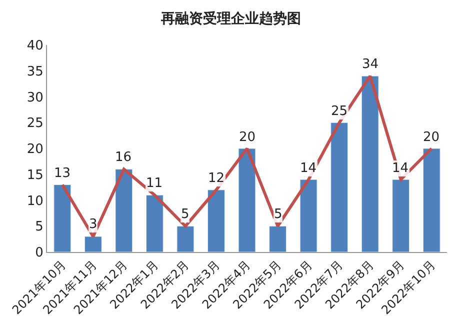  Describe the element at coordinates (216, 178) in the screenshot. I see `data-label: 12` at that location.